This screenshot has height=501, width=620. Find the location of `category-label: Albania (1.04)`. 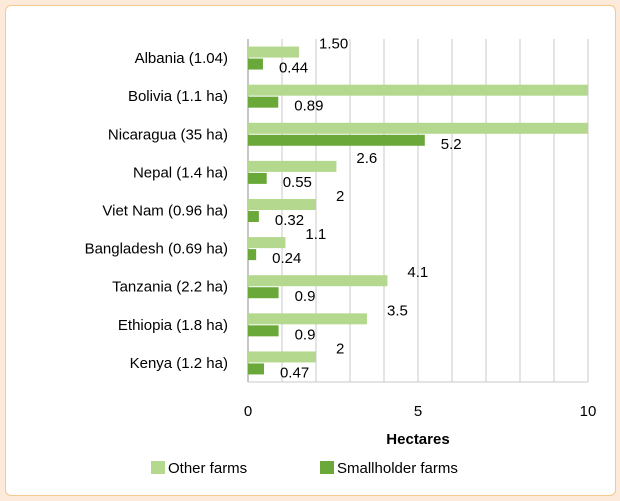

category-label: Albania (1.04) is located at coordinates (181, 58).